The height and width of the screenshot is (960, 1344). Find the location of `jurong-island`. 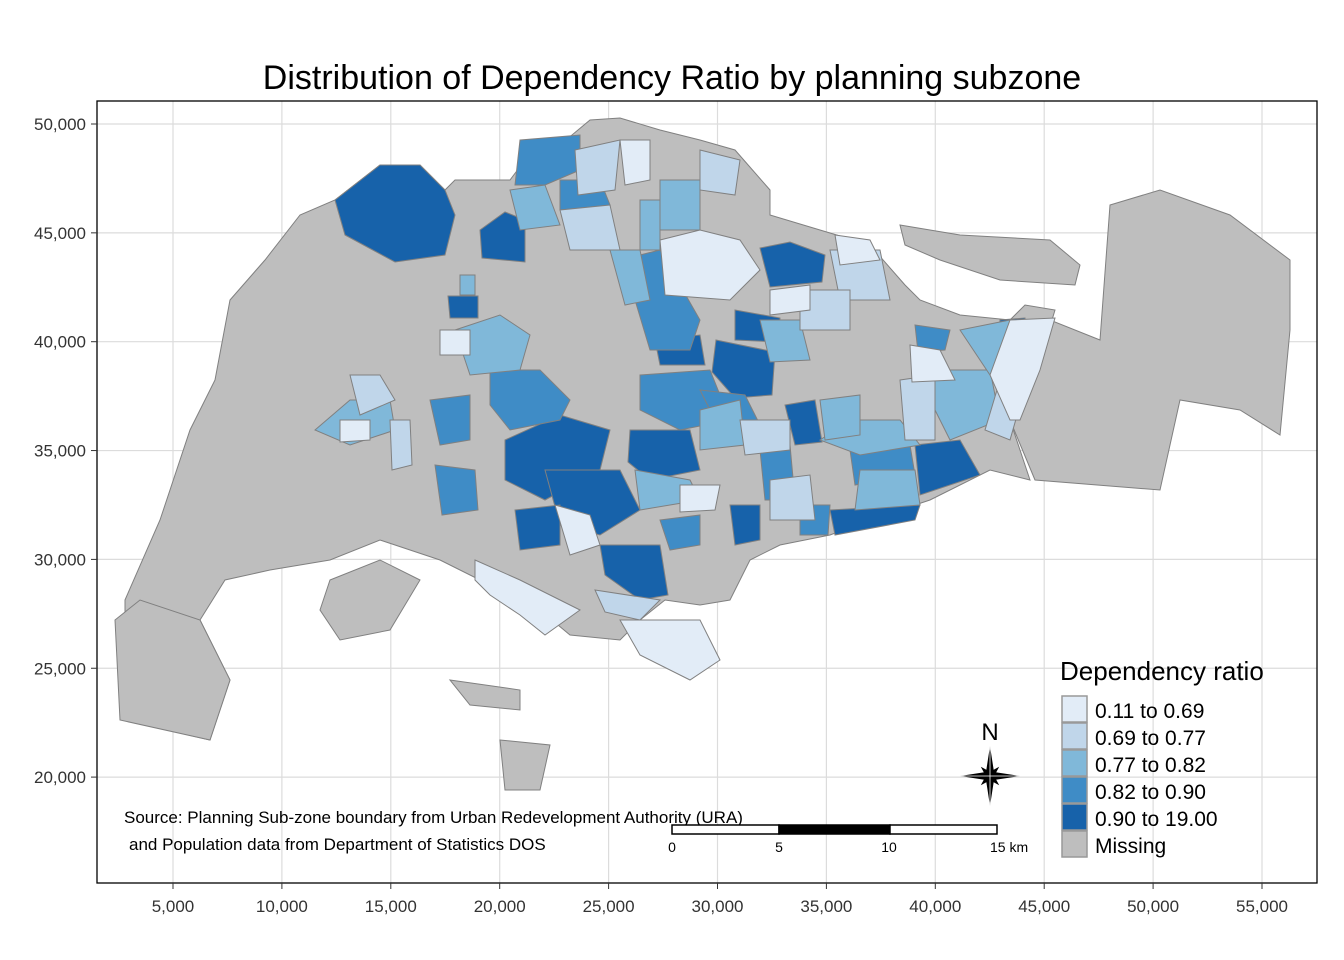

jurong-island is located at coordinates (172, 670).